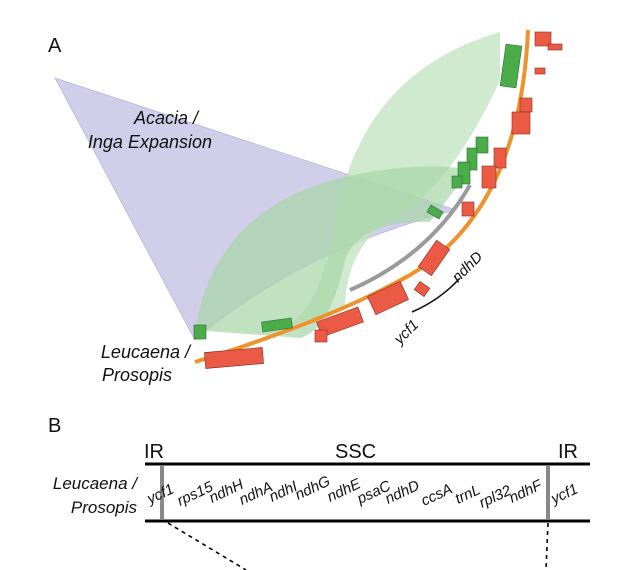  What do you see at coordinates (437, 494) in the screenshot?
I see `gene-ccsa: ccsA` at bounding box center [437, 494].